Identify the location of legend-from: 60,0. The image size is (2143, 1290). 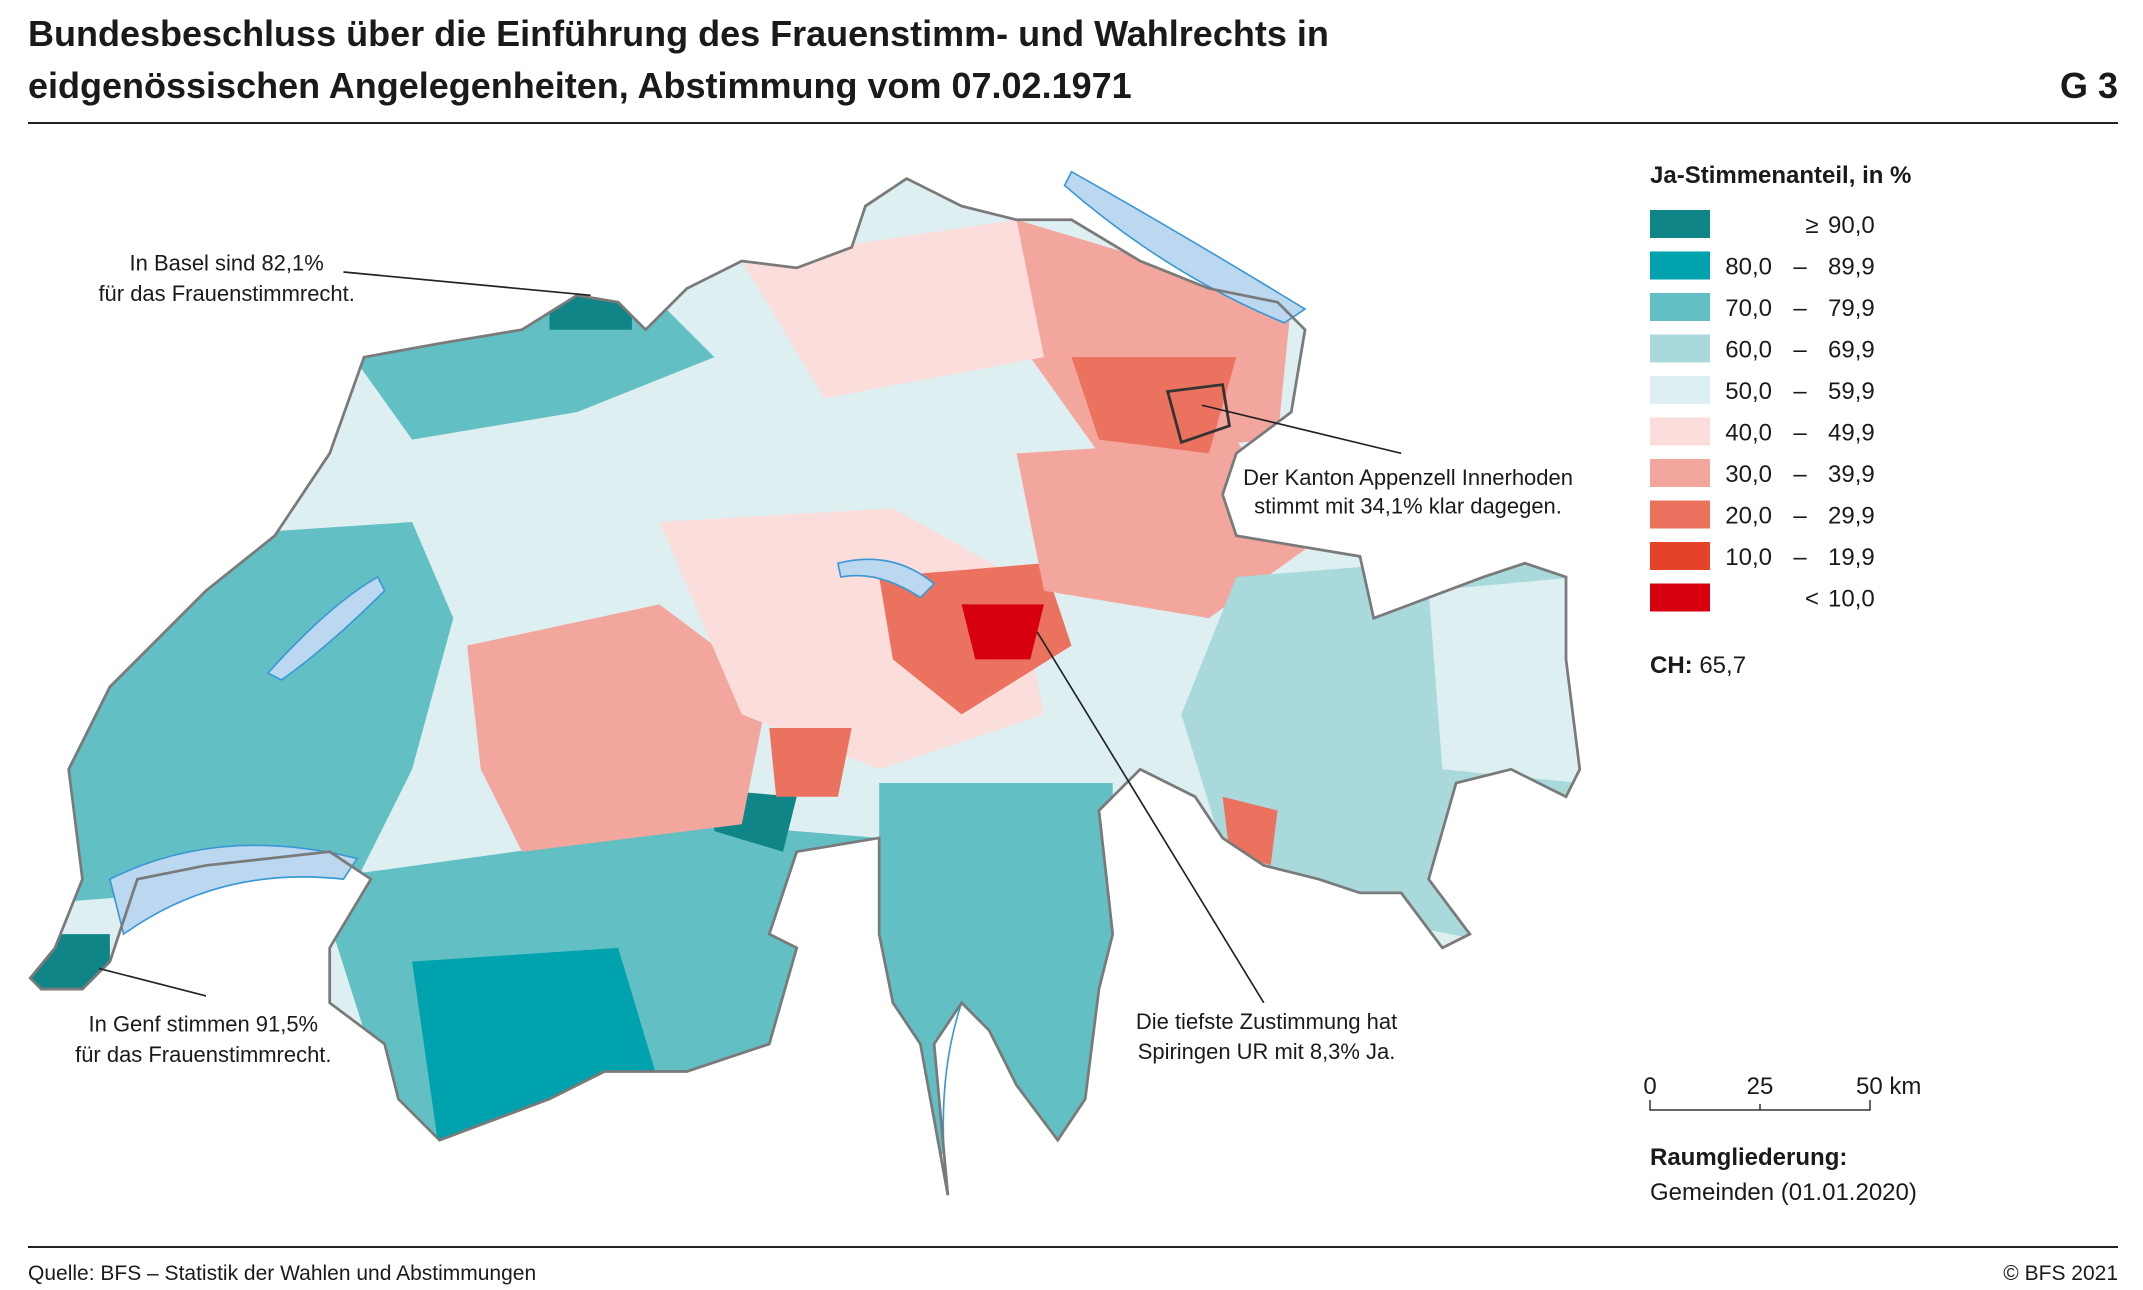
(1748, 350).